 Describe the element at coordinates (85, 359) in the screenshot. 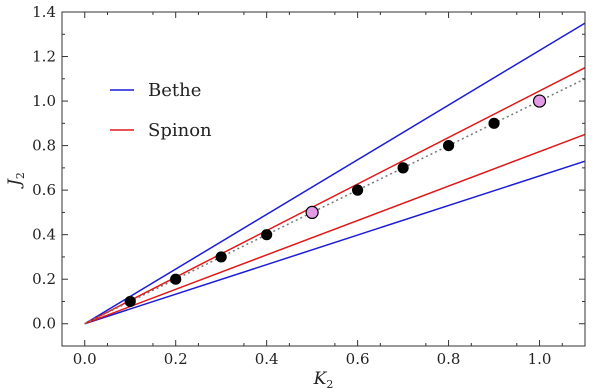

I see `x-tick-label: 0.0` at that location.